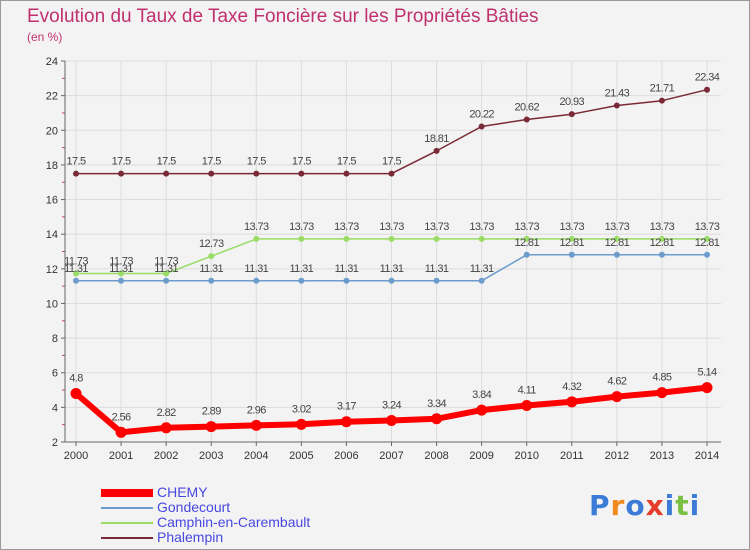 The width and height of the screenshot is (750, 550). I want to click on legend-swatch-gondecourt, so click(127, 508).